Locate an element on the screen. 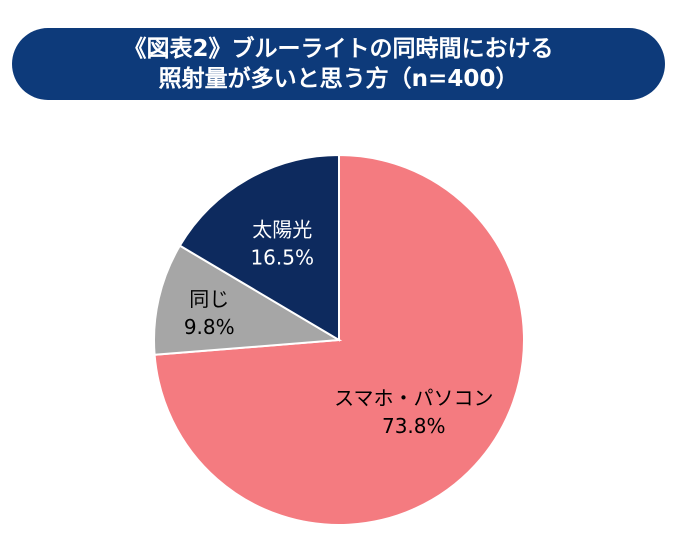 The image size is (673, 544). chart-title-banner: 《図表2》ブルーライトの同時間における 照射量が多いと思う方（n=400） is located at coordinates (338, 64).